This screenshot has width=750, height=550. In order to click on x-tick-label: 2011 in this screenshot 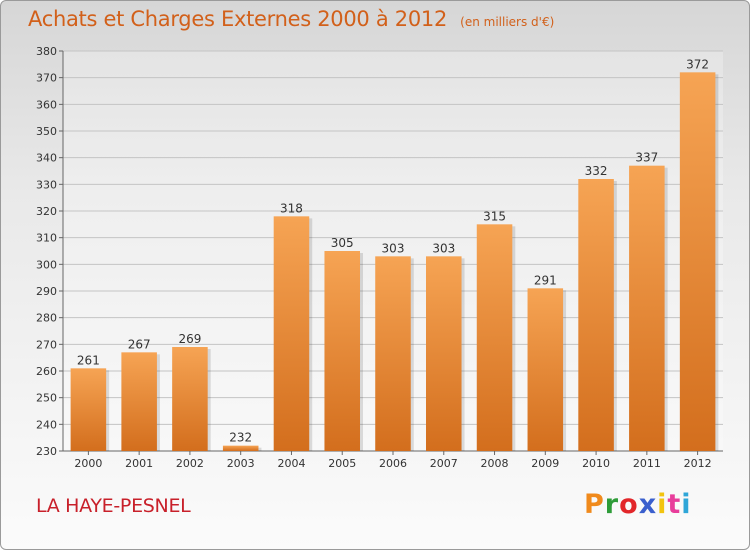, I will do `click(647, 463)`.